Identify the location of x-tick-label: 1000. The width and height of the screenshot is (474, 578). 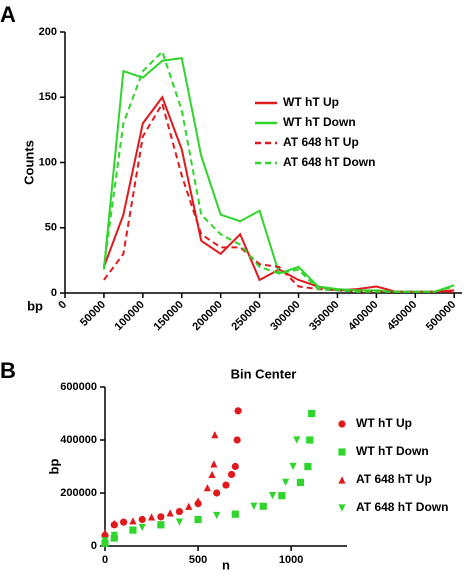
(291, 560).